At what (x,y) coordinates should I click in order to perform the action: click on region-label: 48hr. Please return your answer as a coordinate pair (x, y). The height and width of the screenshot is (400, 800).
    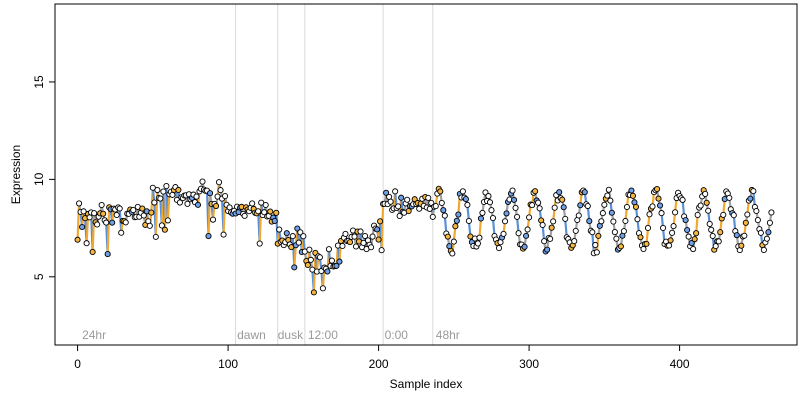
    Looking at the image, I should click on (448, 335).